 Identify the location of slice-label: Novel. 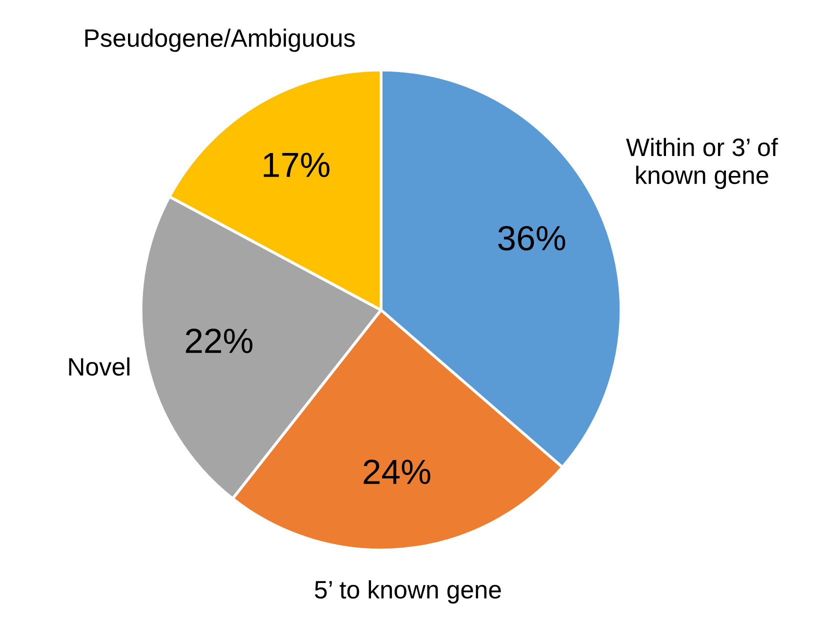
(99, 366).